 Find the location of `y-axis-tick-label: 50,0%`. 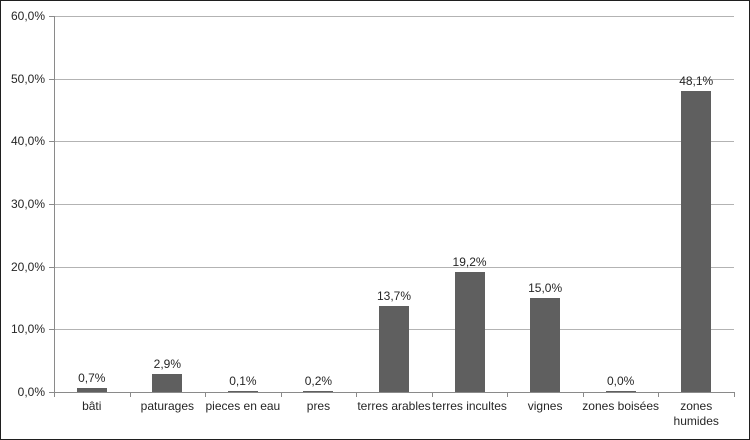

y-axis-tick-label: 50,0% is located at coordinates (27, 78).